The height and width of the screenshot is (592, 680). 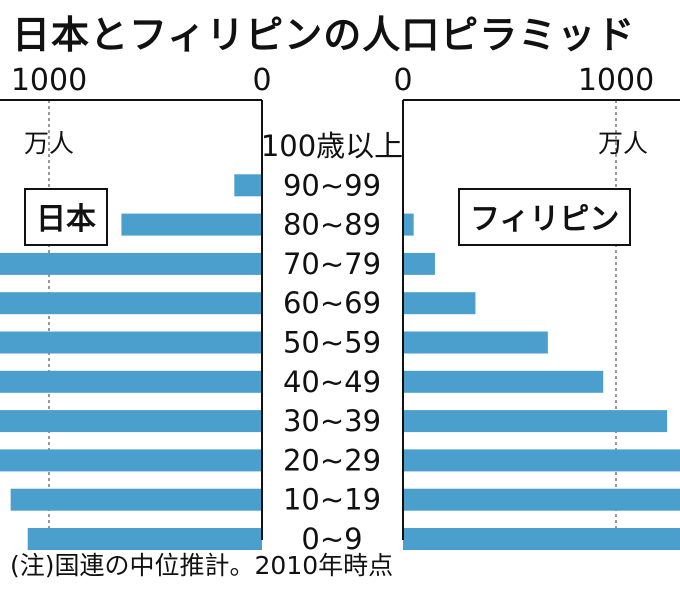 I want to click on left-tick-label: 1000, so click(x=49, y=80).